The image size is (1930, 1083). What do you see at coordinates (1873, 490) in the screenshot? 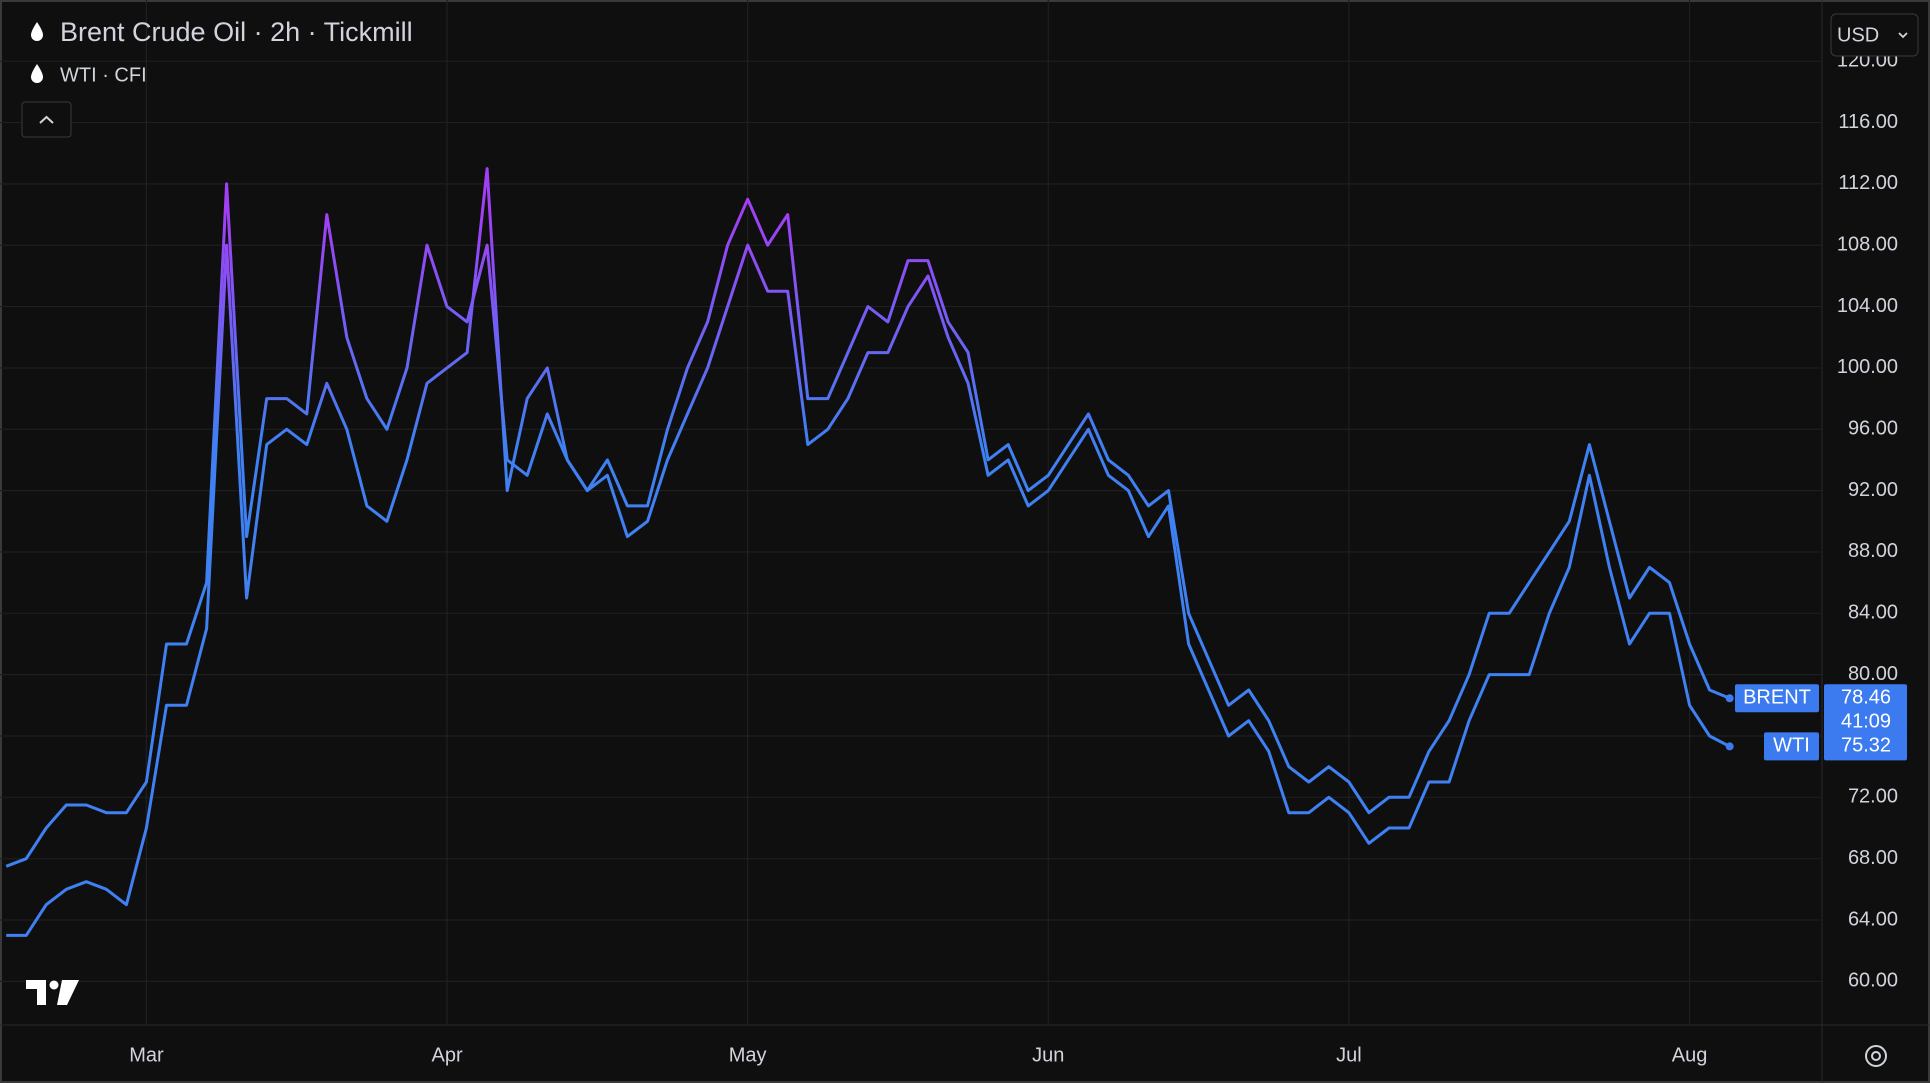
I see `y-tick-label: 92.00` at bounding box center [1873, 490].